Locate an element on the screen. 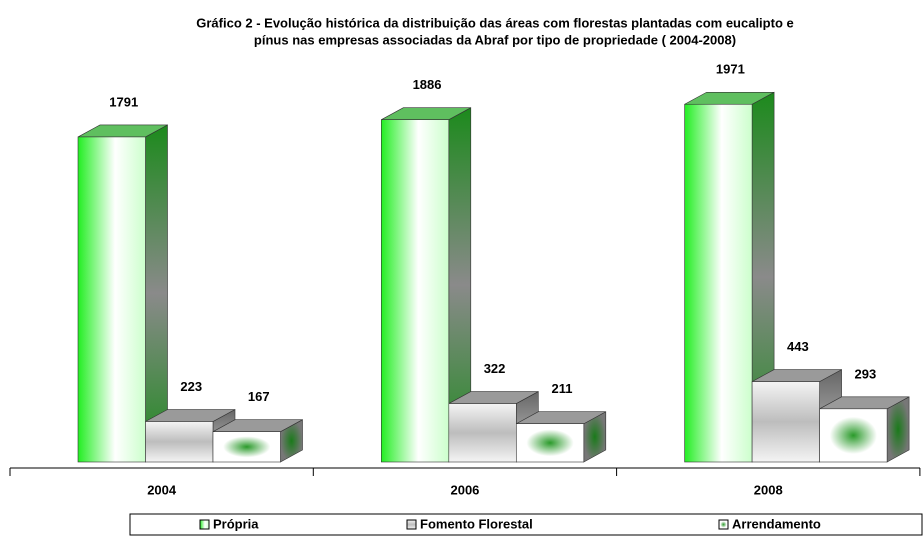 The image size is (924, 536). legend-label: Arrendamento is located at coordinates (776, 523).